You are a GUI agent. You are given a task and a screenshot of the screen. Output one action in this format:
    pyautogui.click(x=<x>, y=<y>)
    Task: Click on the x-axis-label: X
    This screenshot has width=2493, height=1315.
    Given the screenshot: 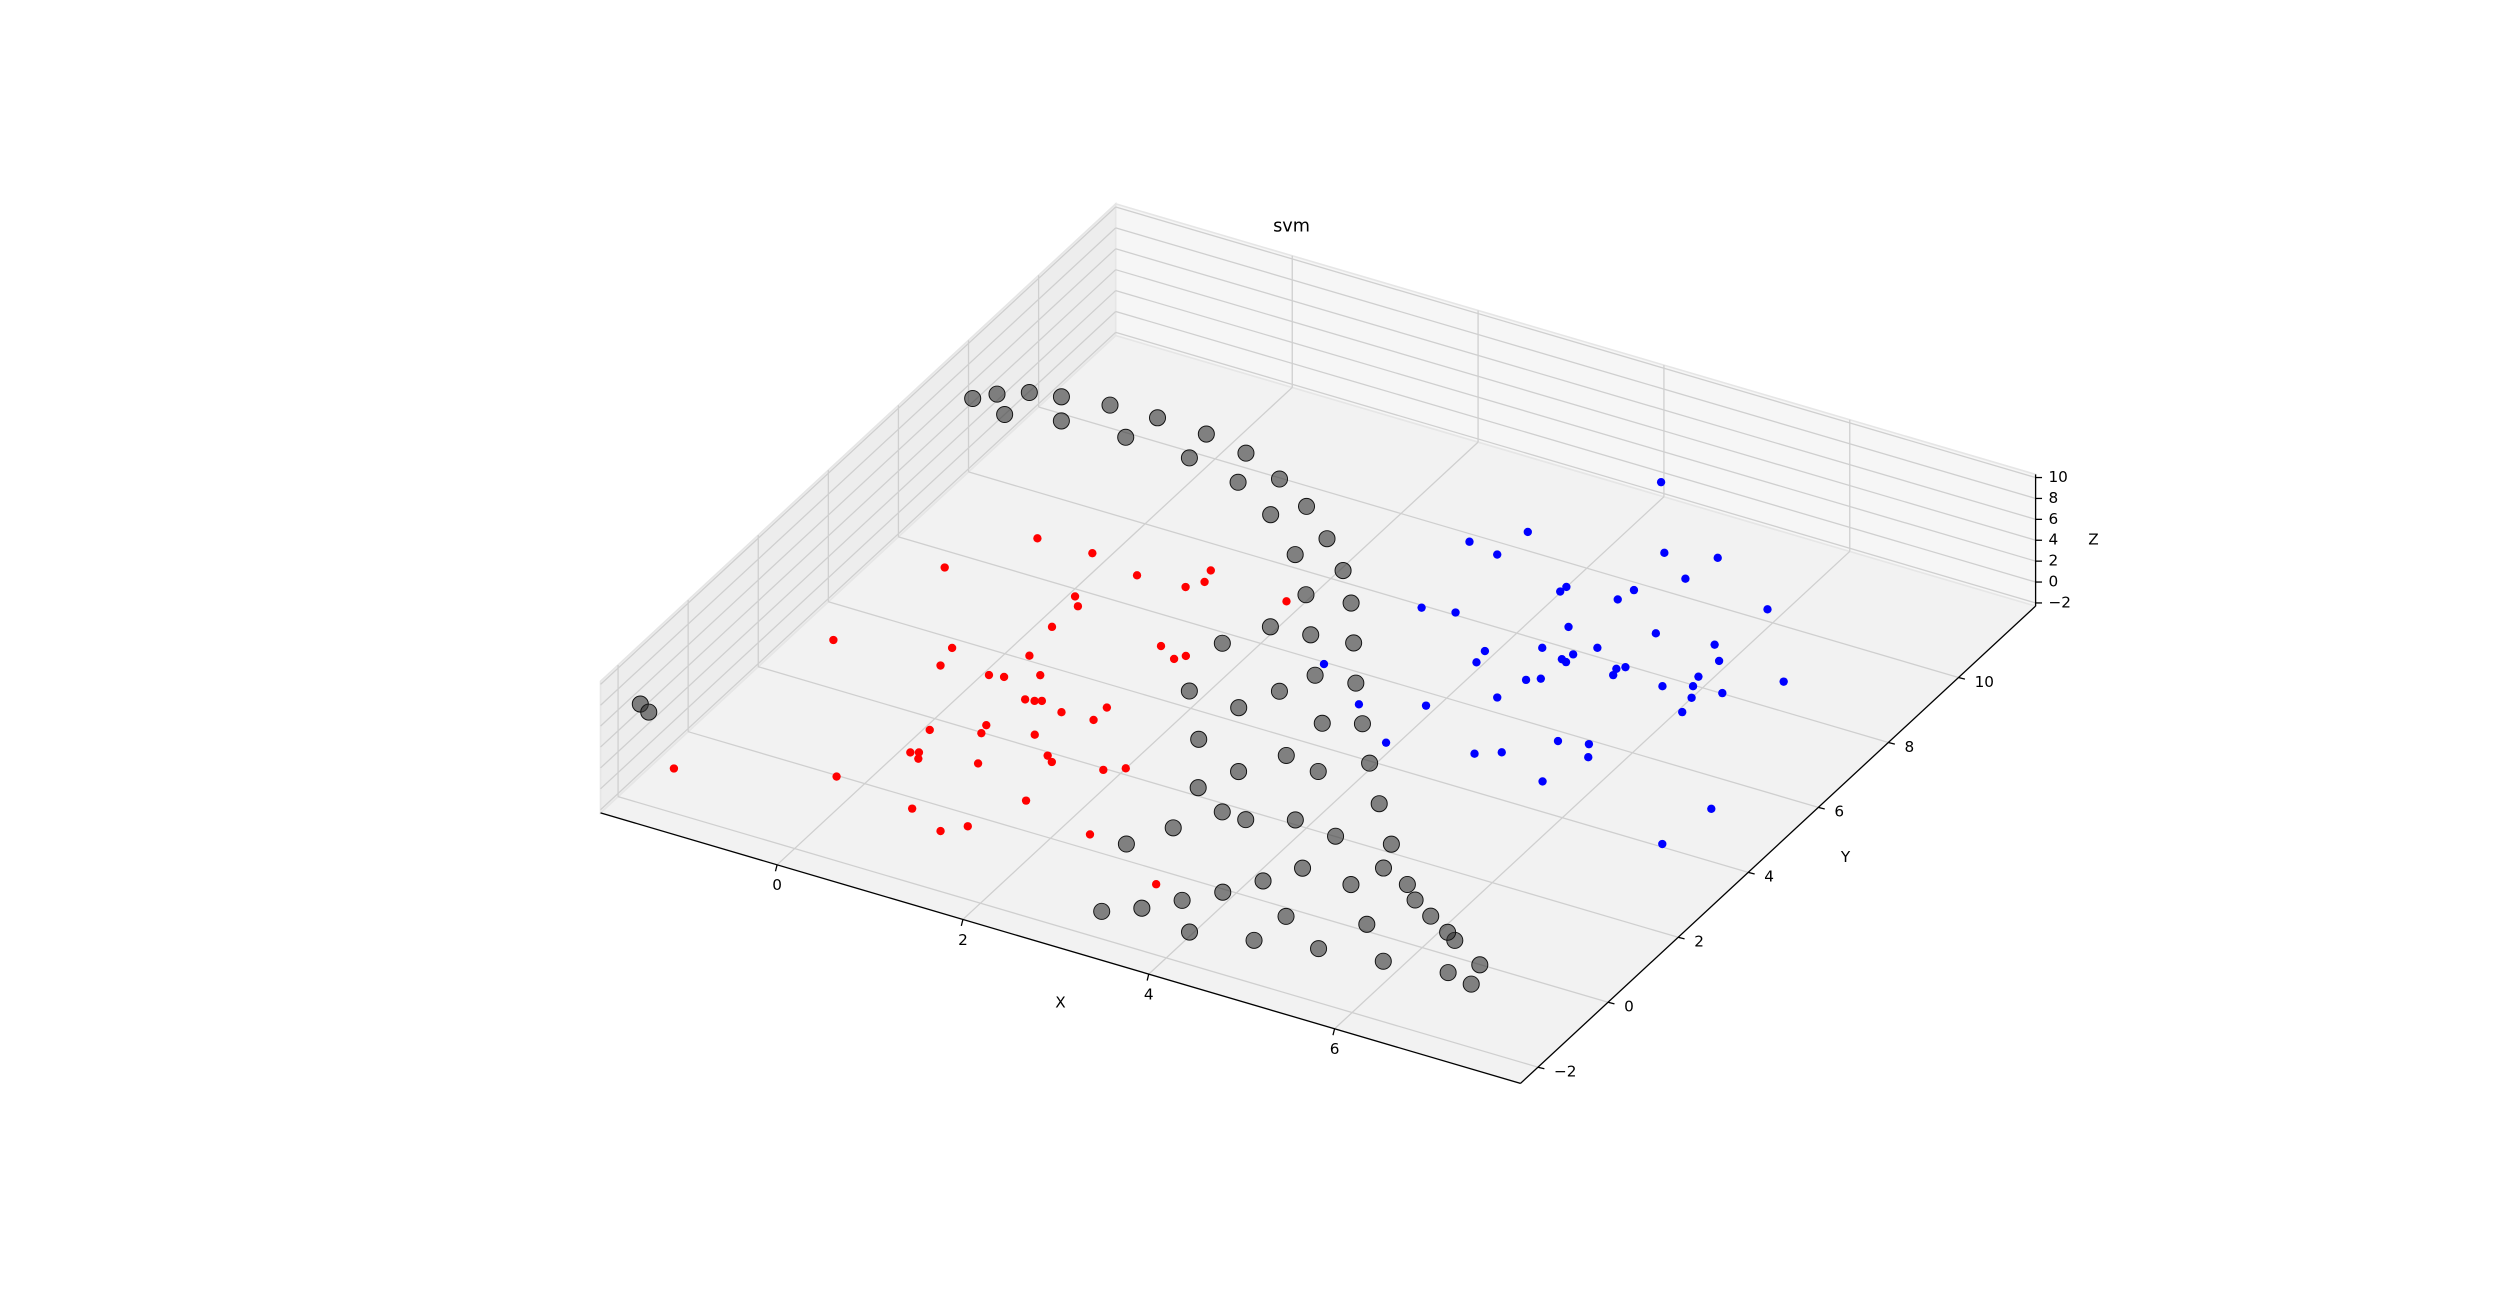 What is the action you would take?
    pyautogui.click(x=1060, y=1002)
    